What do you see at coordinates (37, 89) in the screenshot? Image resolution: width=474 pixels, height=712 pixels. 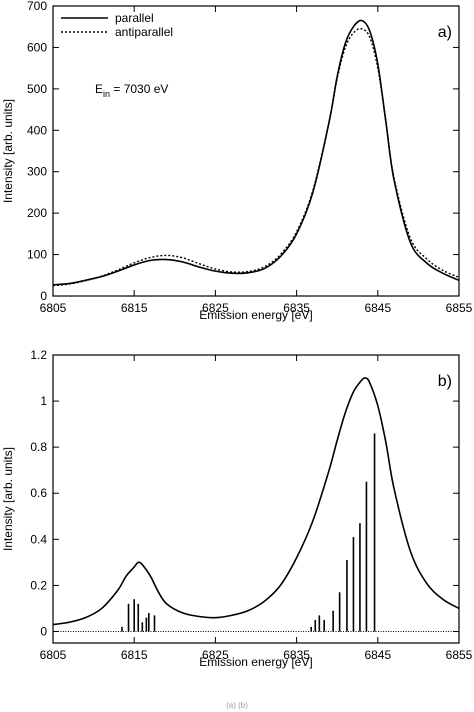 I see `y-tick-label: 500` at bounding box center [37, 89].